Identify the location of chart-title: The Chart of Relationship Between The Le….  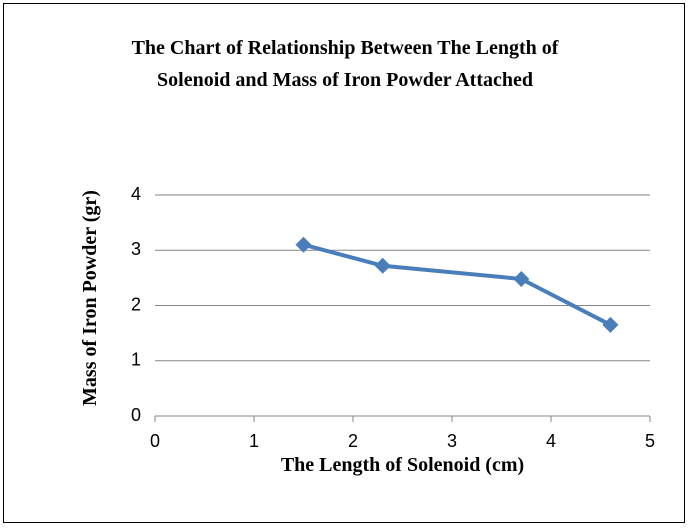
(345, 64).